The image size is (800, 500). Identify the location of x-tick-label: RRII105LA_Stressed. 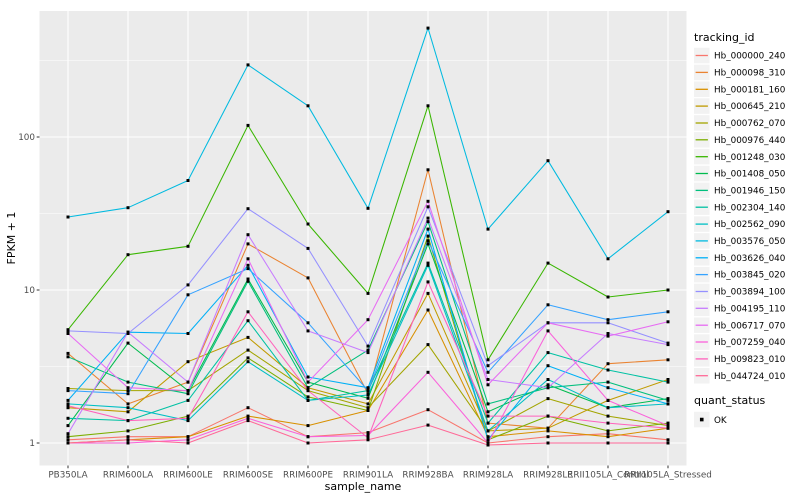
(668, 476).